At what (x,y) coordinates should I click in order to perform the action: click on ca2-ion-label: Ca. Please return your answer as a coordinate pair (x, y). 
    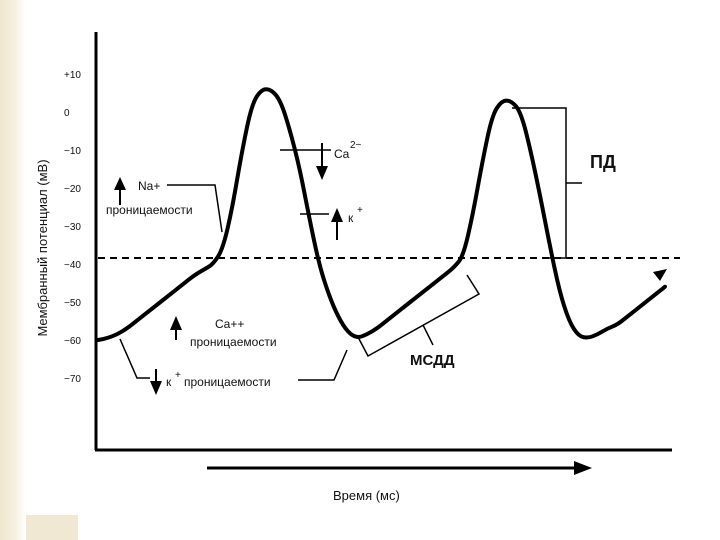
    Looking at the image, I should click on (342, 154).